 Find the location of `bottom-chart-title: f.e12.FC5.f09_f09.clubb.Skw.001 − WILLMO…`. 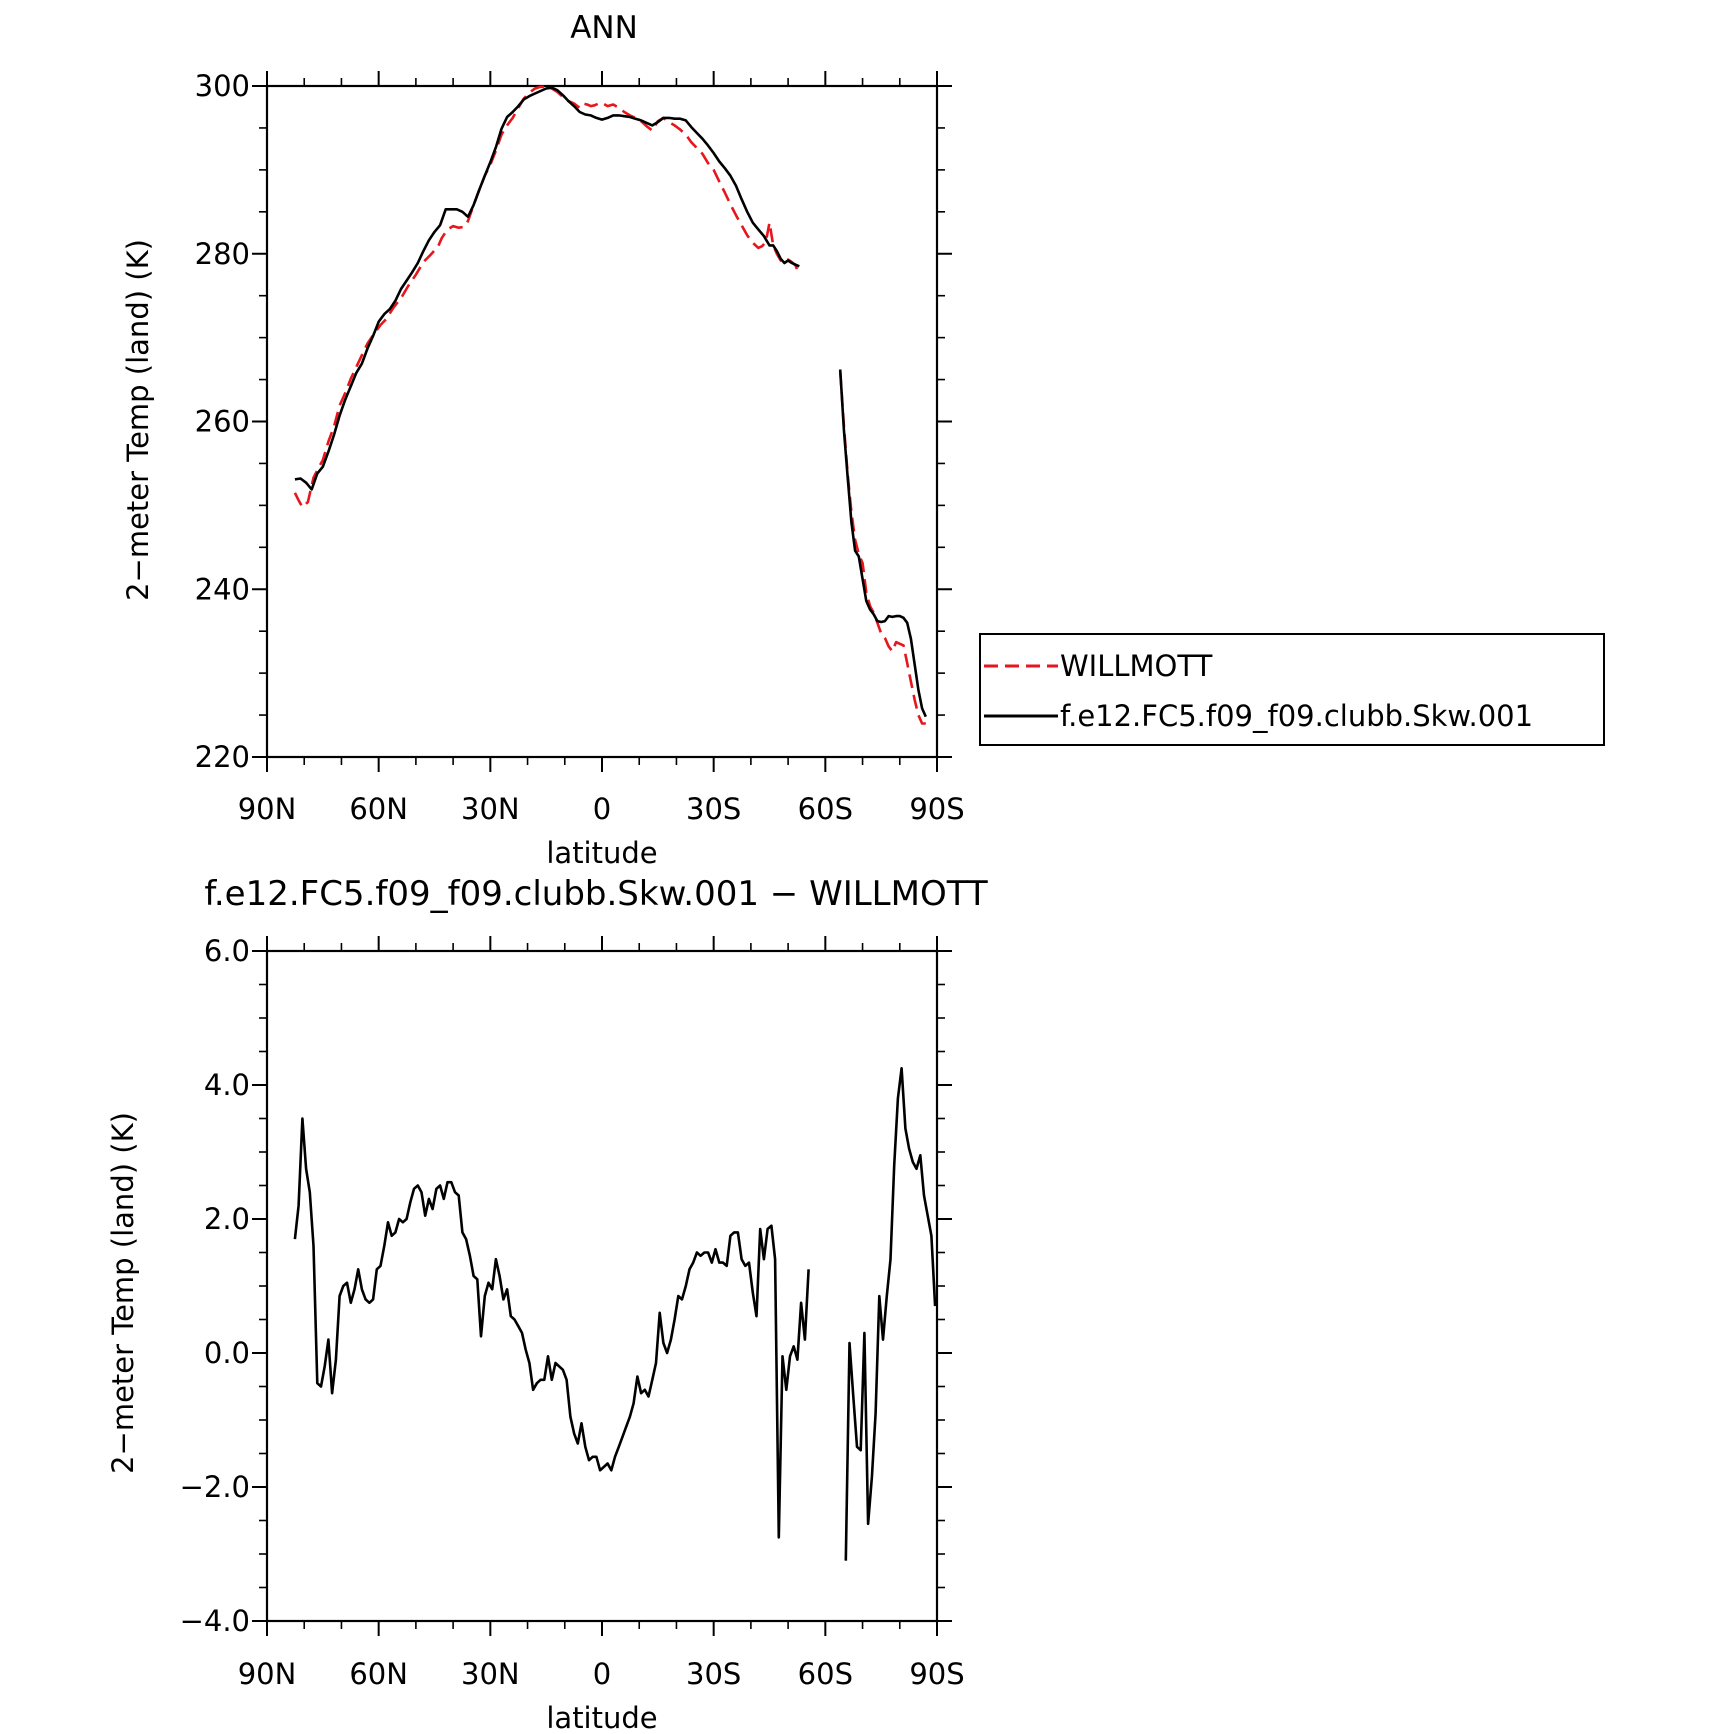

bottom-chart-title: f.e12.FC5.f09_f09.clubb.Skw.001 − WILLMO… is located at coordinates (596, 894).